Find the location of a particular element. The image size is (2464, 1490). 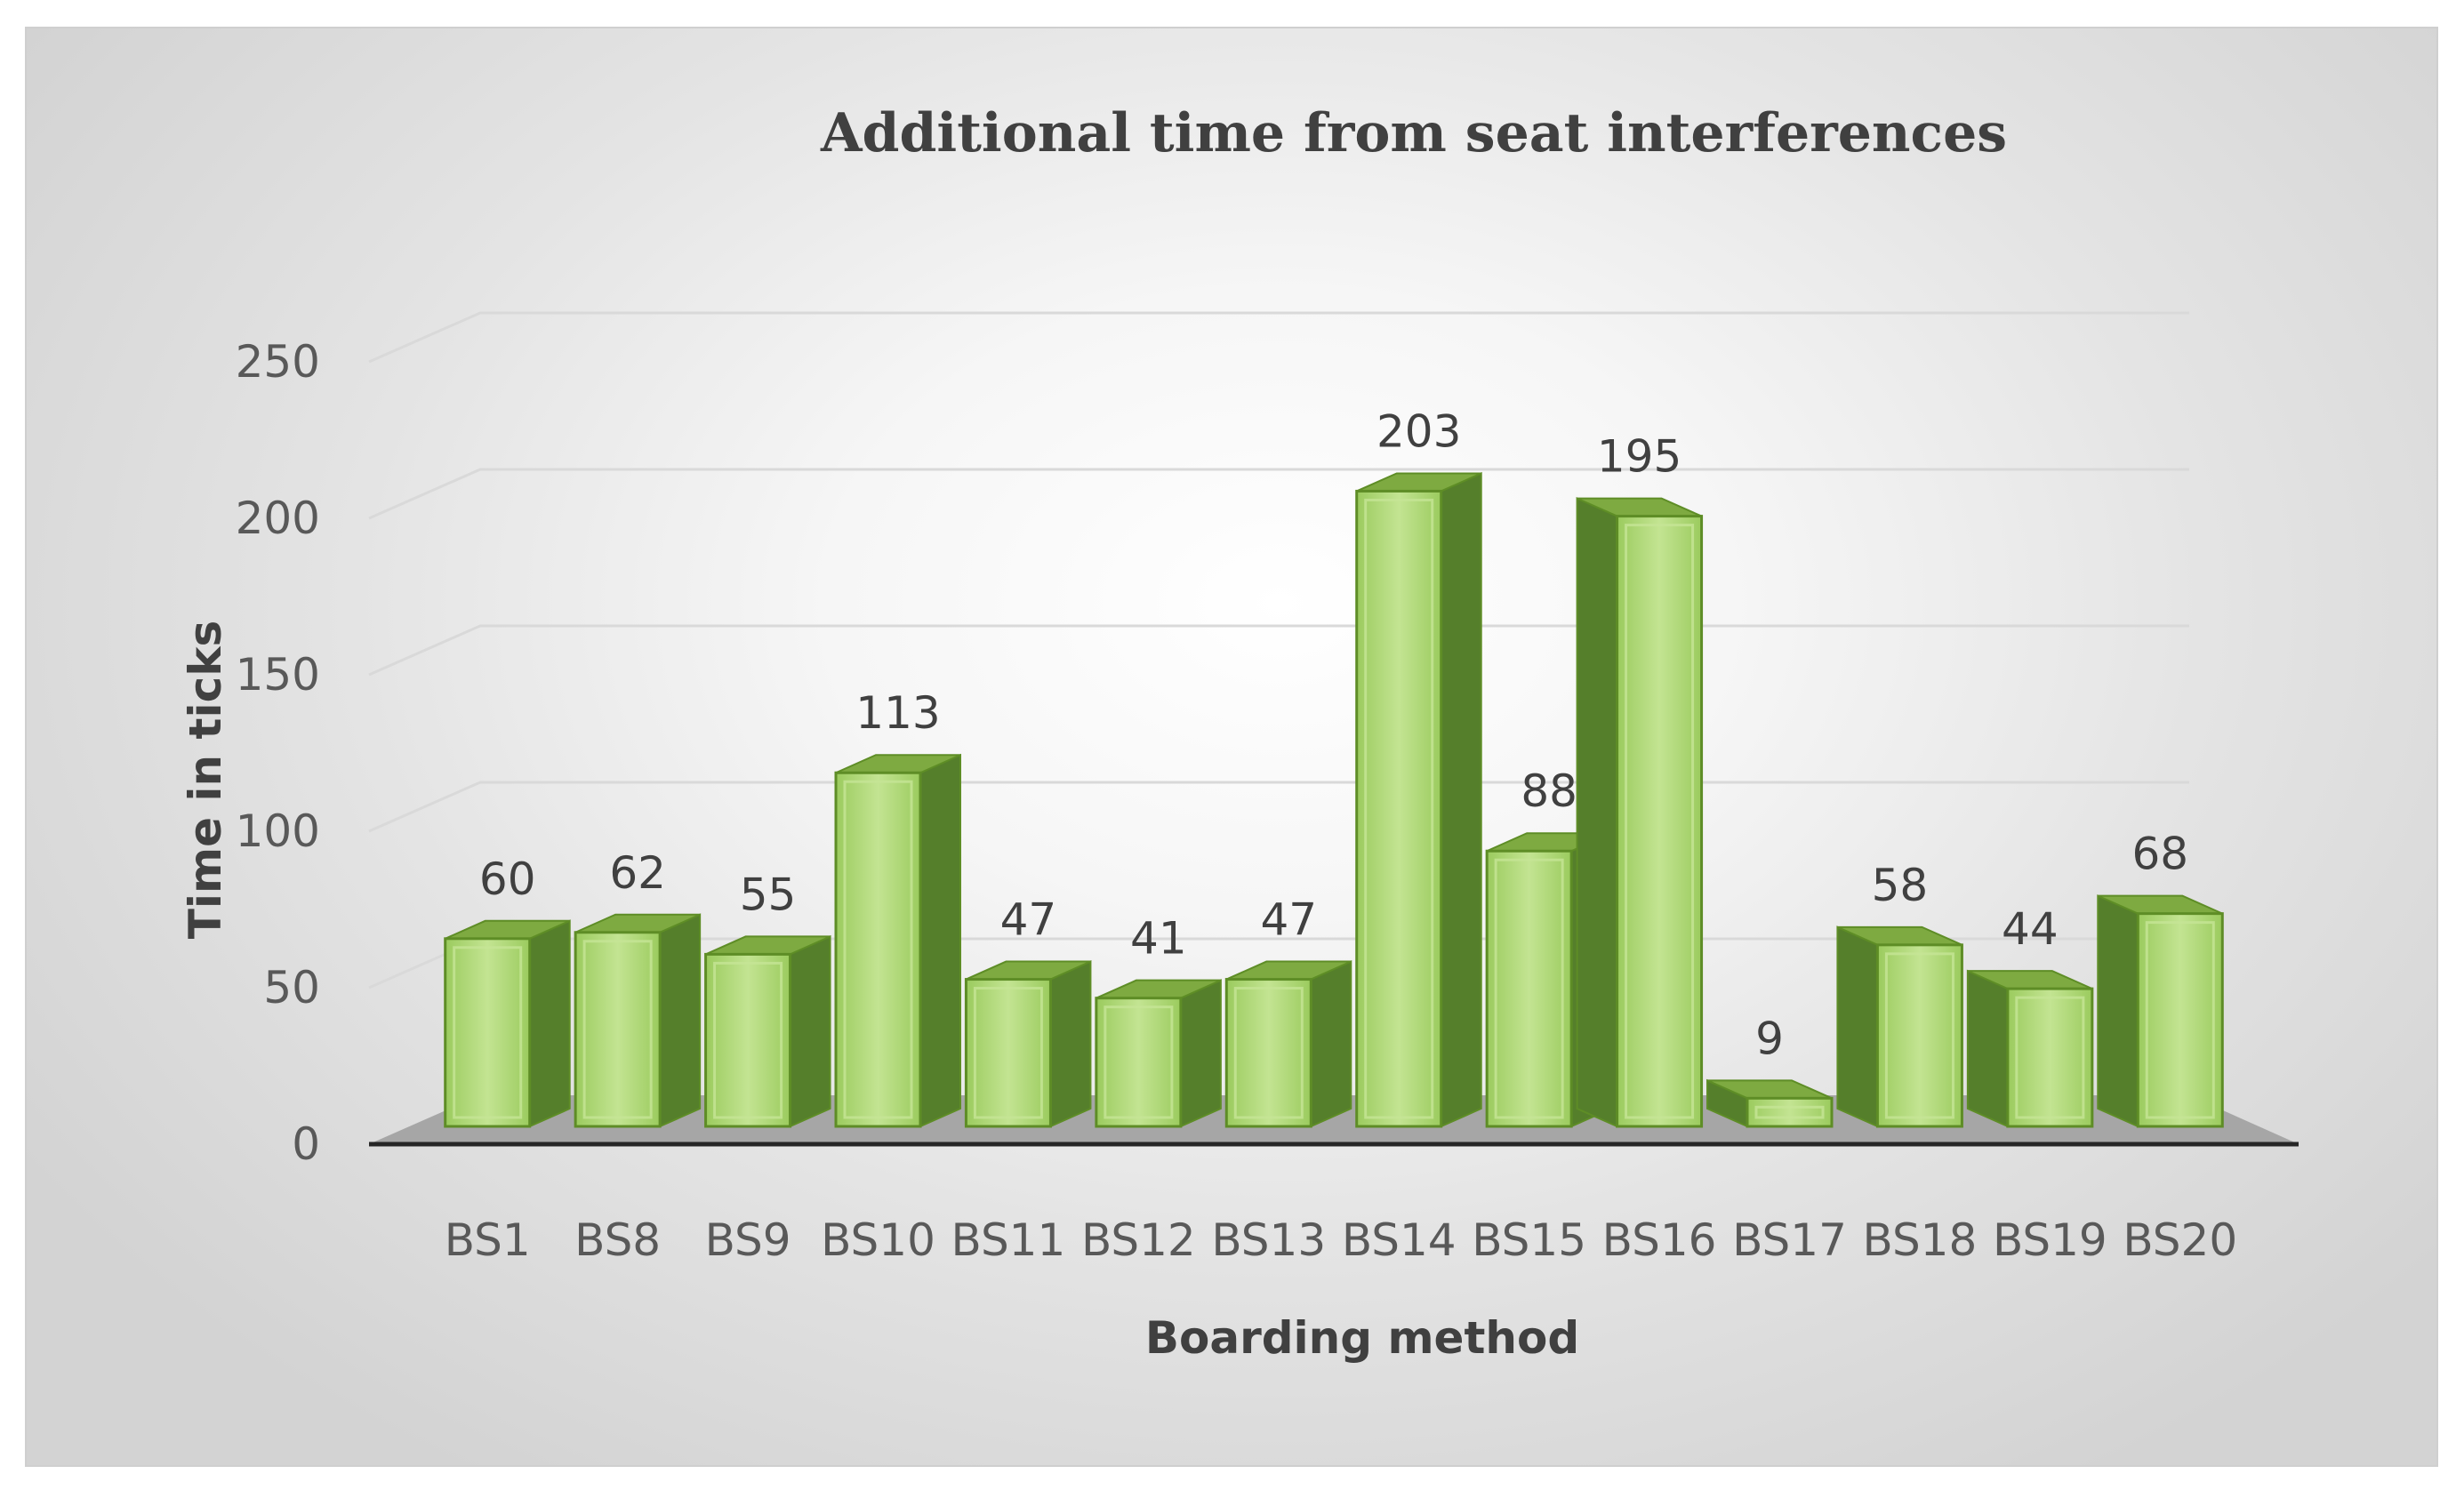

x-tick-label: BS11 is located at coordinates (1008, 1240).